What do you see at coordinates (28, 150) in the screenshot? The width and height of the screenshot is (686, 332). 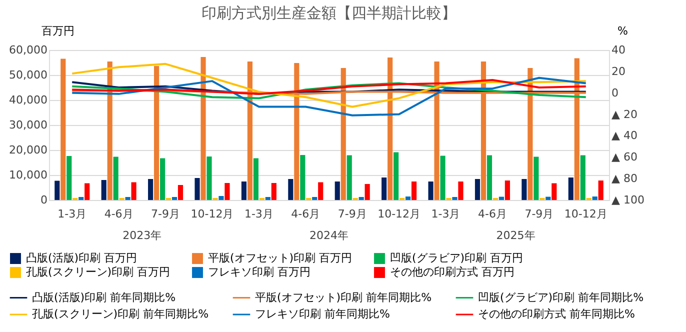 I see `y-tick-label: 20,000` at bounding box center [28, 150].